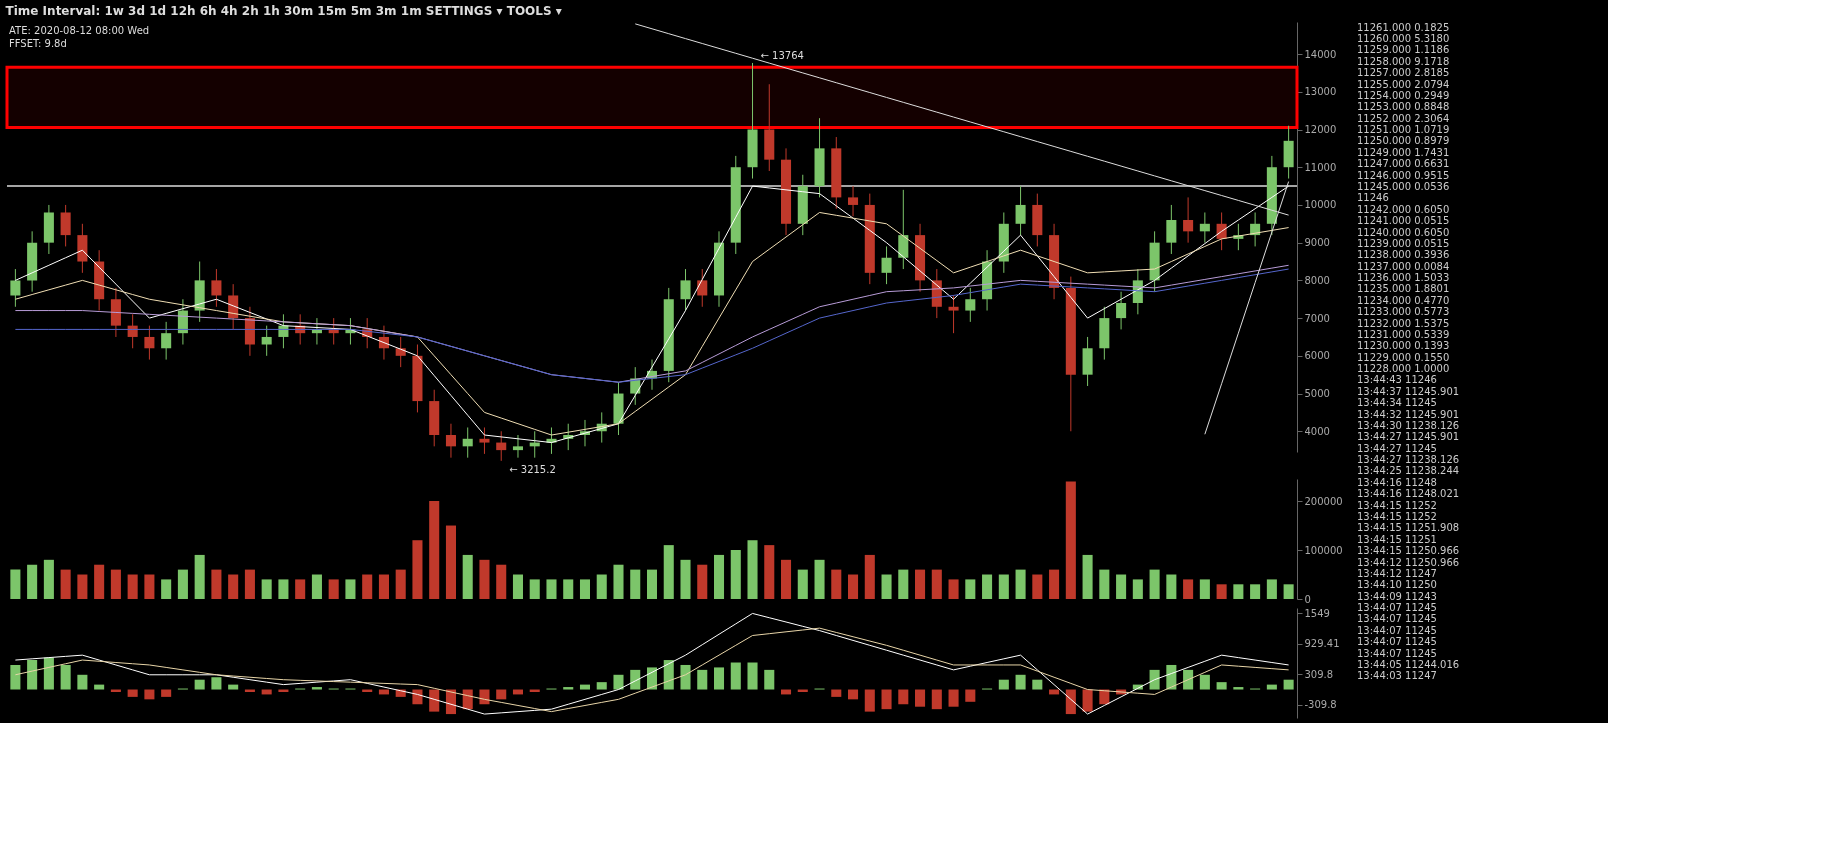 The height and width of the screenshot is (863, 1822). Describe the element at coordinates (1403, 357) in the screenshot. I see `text: 11229.000 0.1550` at that location.